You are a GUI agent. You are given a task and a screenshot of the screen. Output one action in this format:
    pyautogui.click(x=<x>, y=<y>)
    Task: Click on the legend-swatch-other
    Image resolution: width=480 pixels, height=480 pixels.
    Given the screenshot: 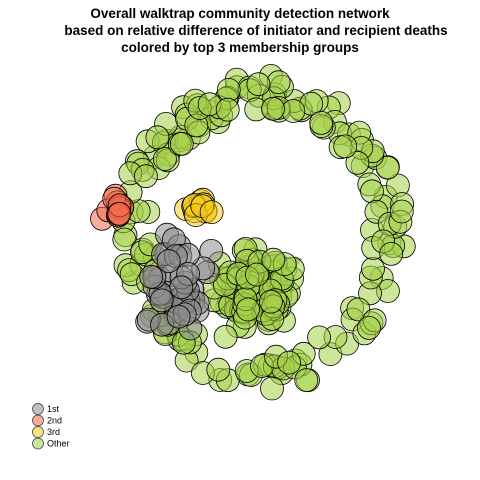 What is the action you would take?
    pyautogui.click(x=38, y=443)
    